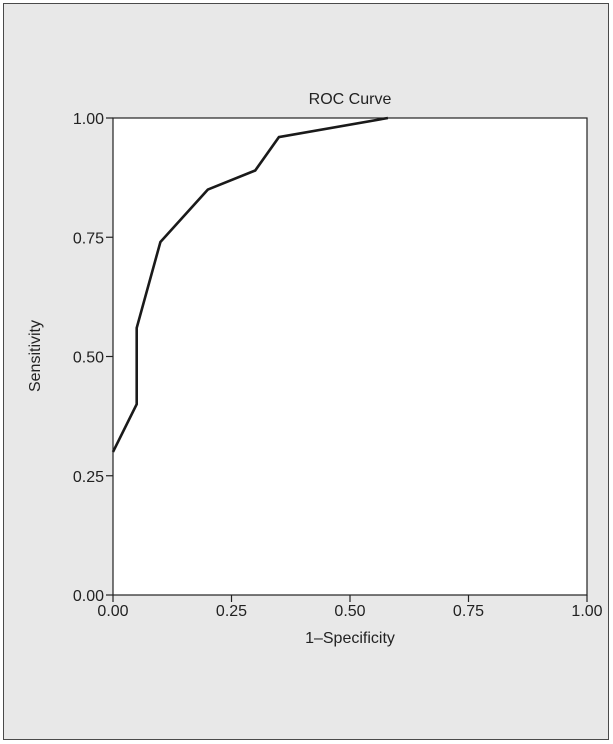 The image size is (613, 744). I want to click on x-tick-label: 0.50, so click(349, 611).